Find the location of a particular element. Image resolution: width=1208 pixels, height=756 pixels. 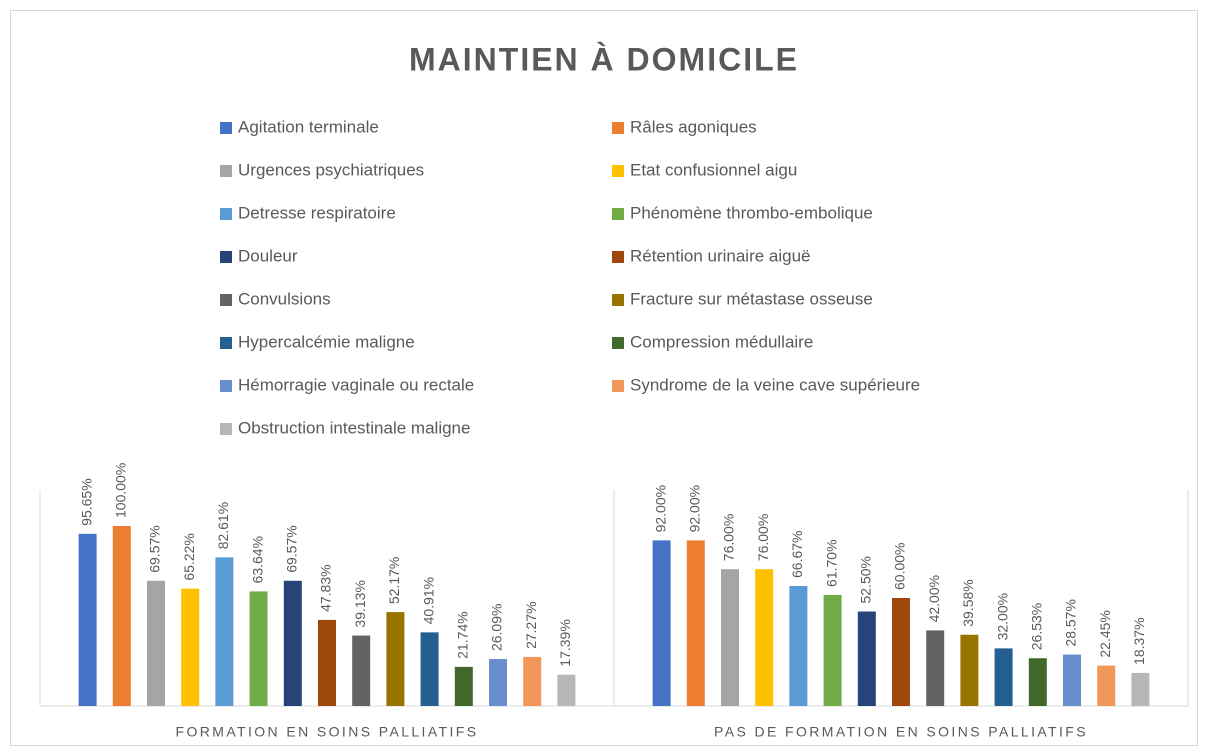

legend-label: Agitation terminale is located at coordinates (308, 126).